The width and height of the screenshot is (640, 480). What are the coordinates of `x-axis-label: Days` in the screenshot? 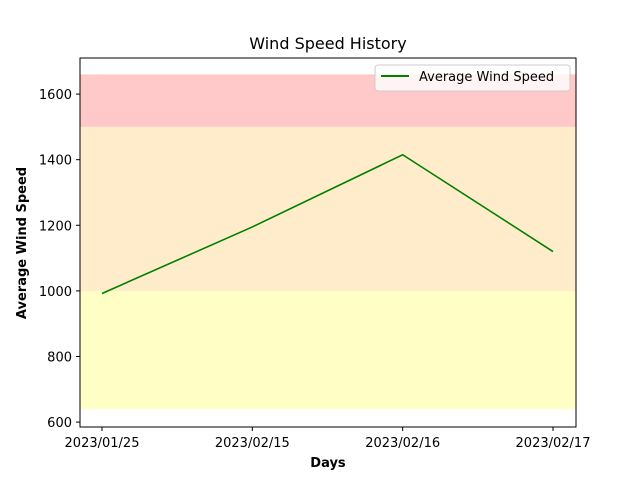 It's located at (328, 463).